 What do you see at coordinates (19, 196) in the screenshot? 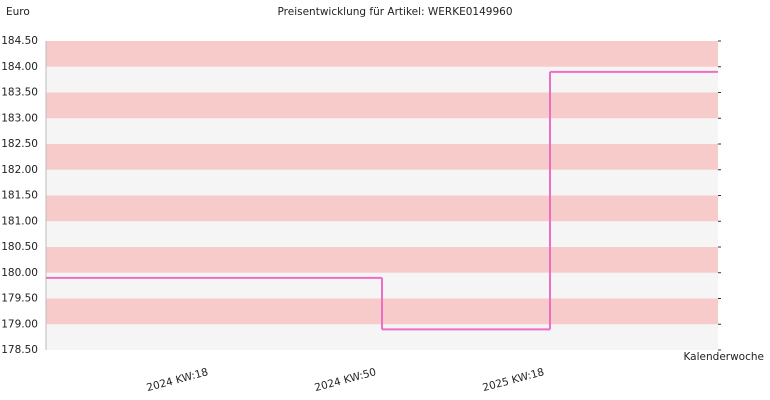
I see `y-tick-label: 181.50` at bounding box center [19, 196].